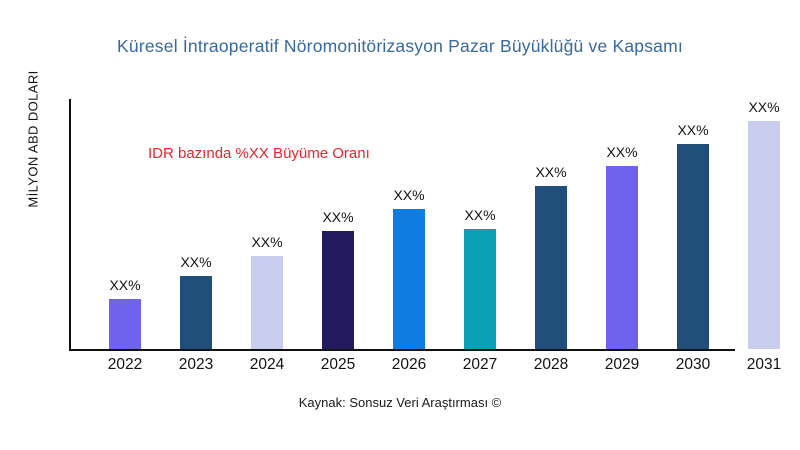 The height and width of the screenshot is (450, 800). Describe the element at coordinates (267, 242) in the screenshot. I see `bar-value-label-2024: XX%` at that location.